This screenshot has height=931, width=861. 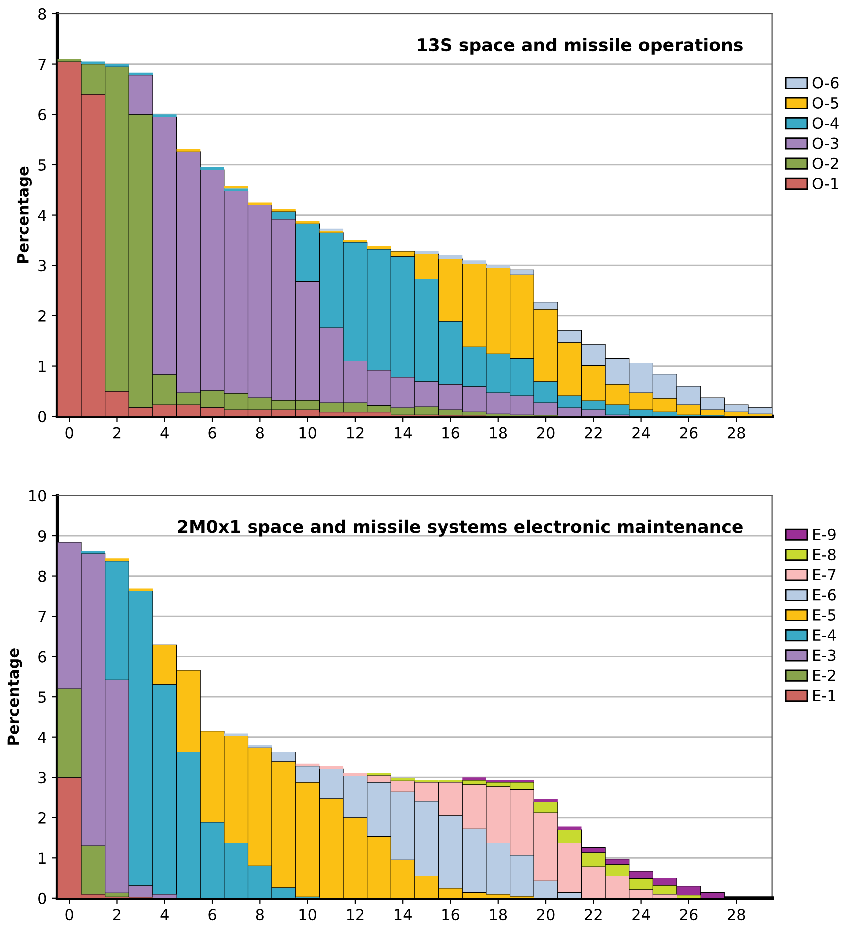 What do you see at coordinates (825, 83) in the screenshot?
I see `legend-label: O-6` at bounding box center [825, 83].